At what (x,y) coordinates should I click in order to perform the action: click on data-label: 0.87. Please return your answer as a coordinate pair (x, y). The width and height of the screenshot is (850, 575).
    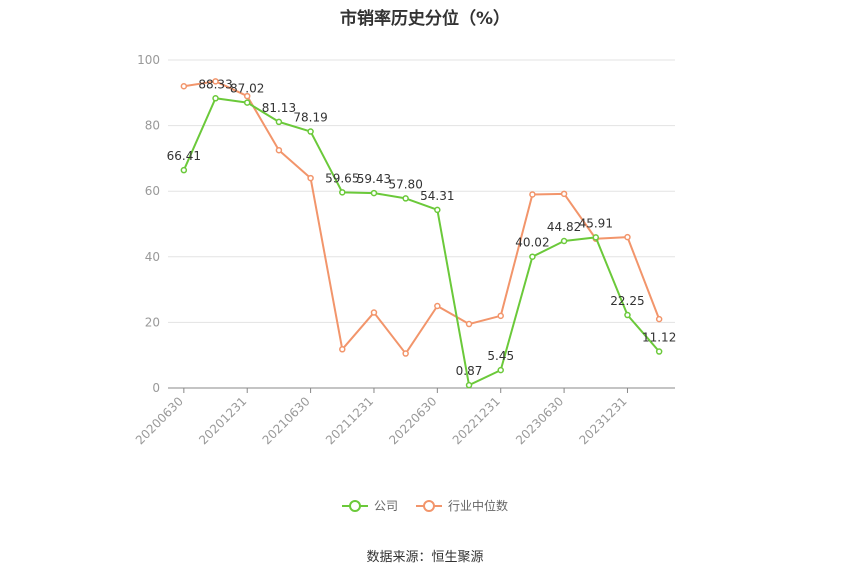
    Looking at the image, I should click on (469, 371).